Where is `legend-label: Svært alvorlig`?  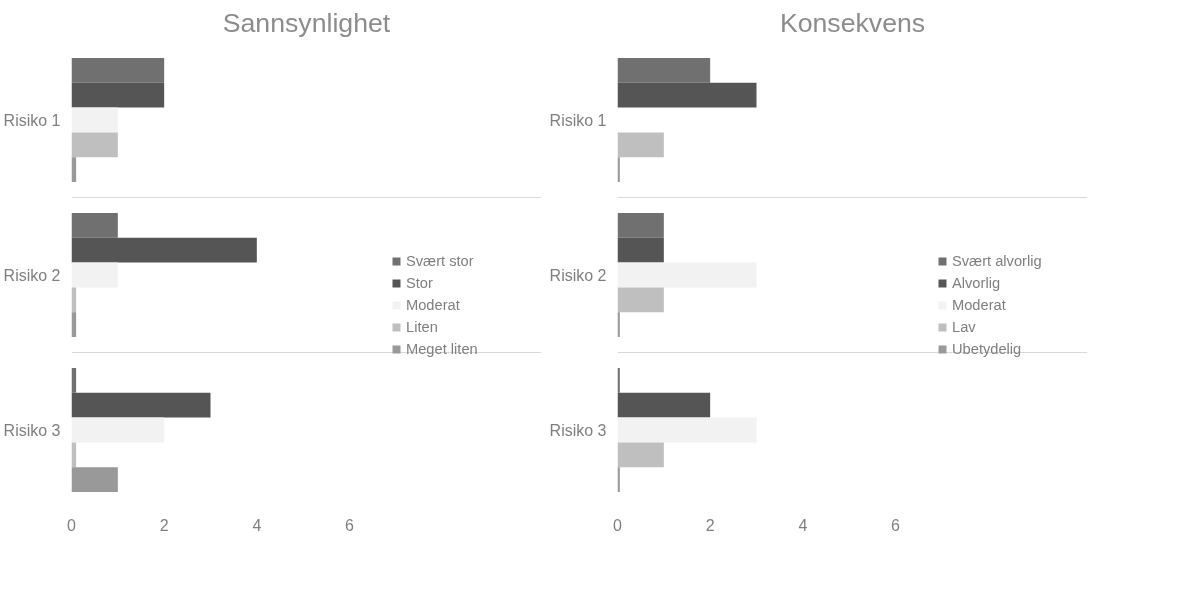 legend-label: Svært alvorlig is located at coordinates (997, 261).